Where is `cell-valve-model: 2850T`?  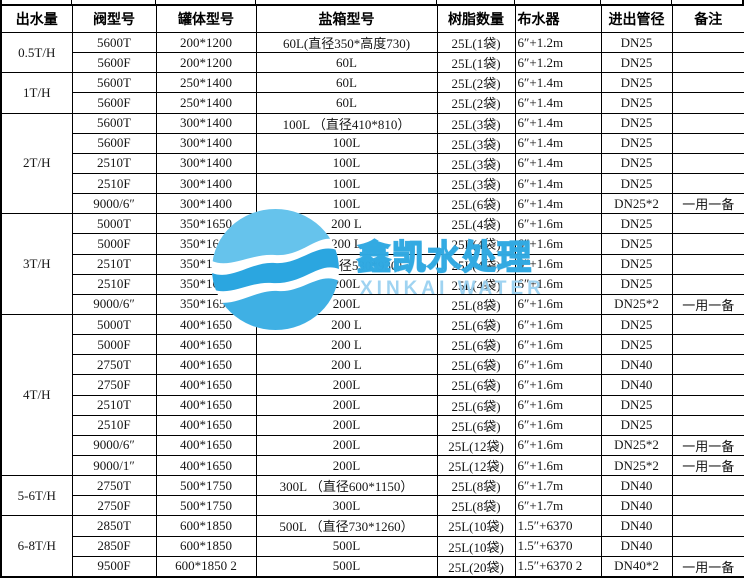
cell-valve-model: 2850T is located at coordinates (114, 526).